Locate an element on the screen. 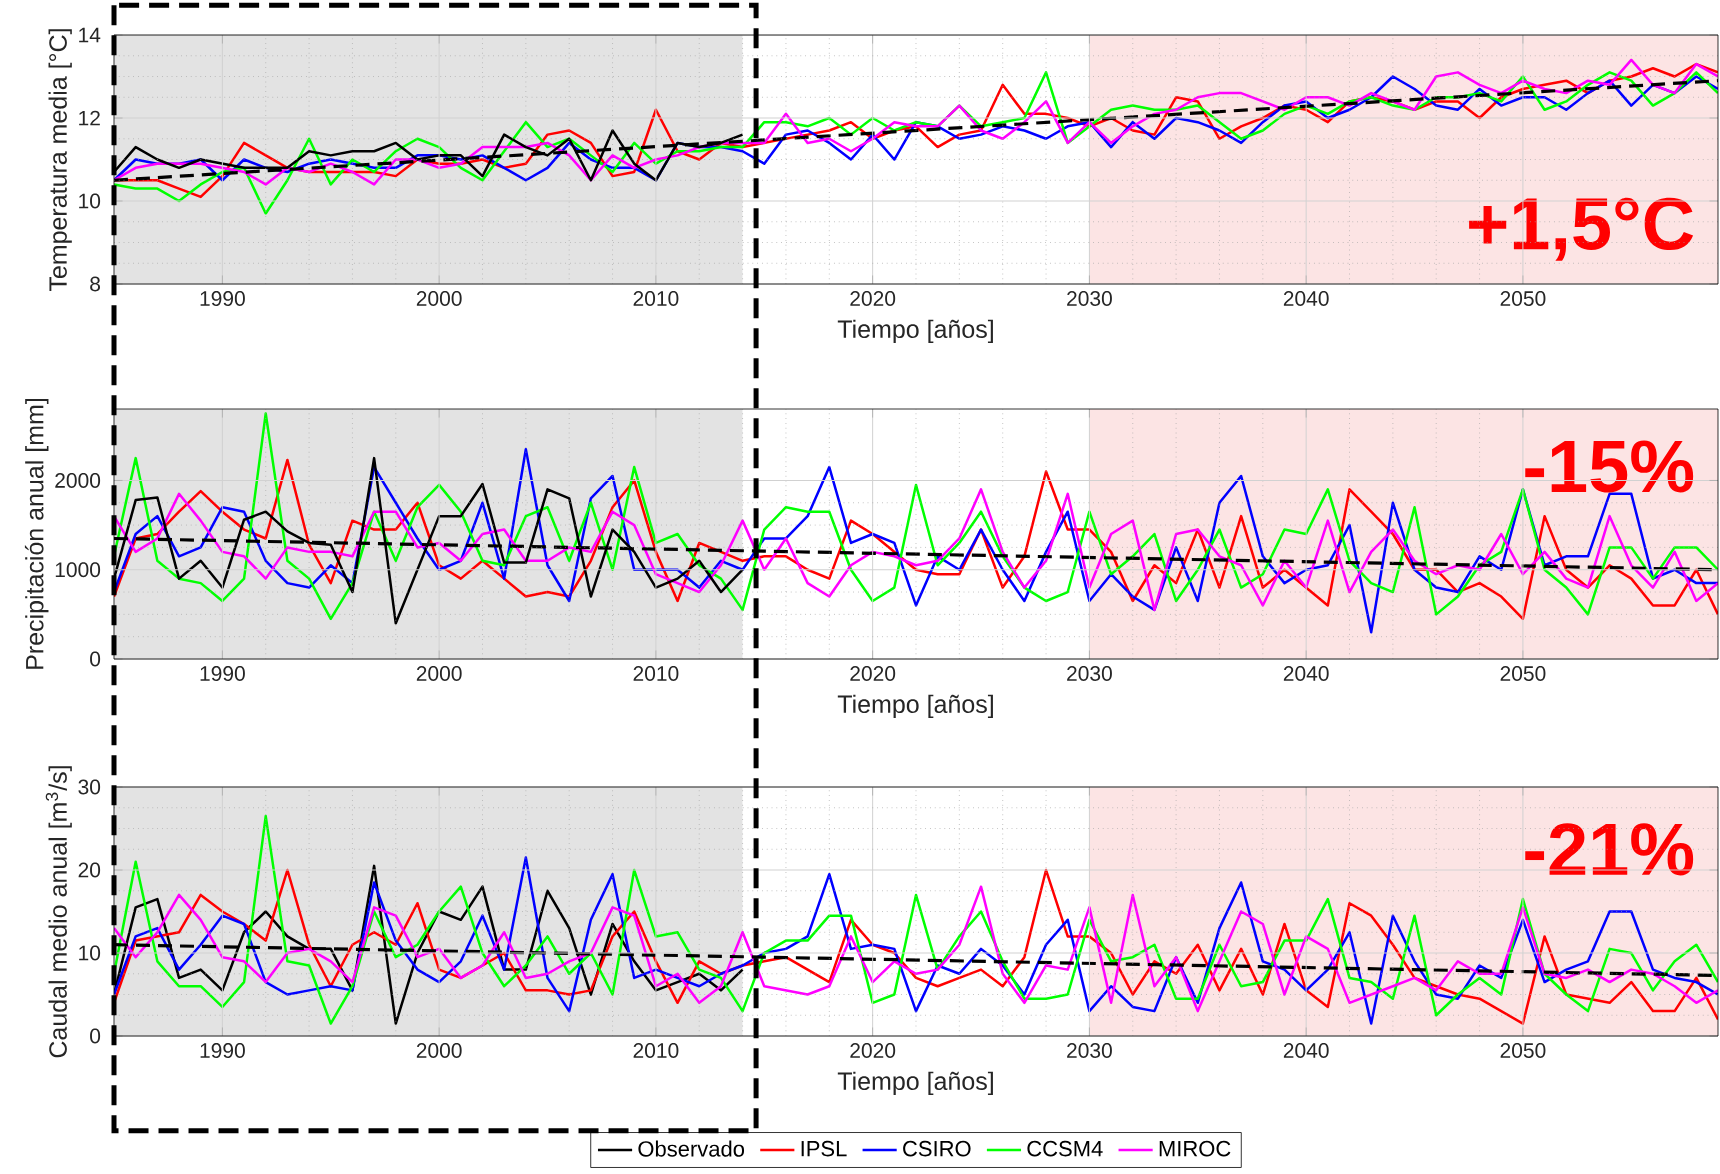 The image size is (1720, 1174). legend-label: IPSL is located at coordinates (824, 1148).